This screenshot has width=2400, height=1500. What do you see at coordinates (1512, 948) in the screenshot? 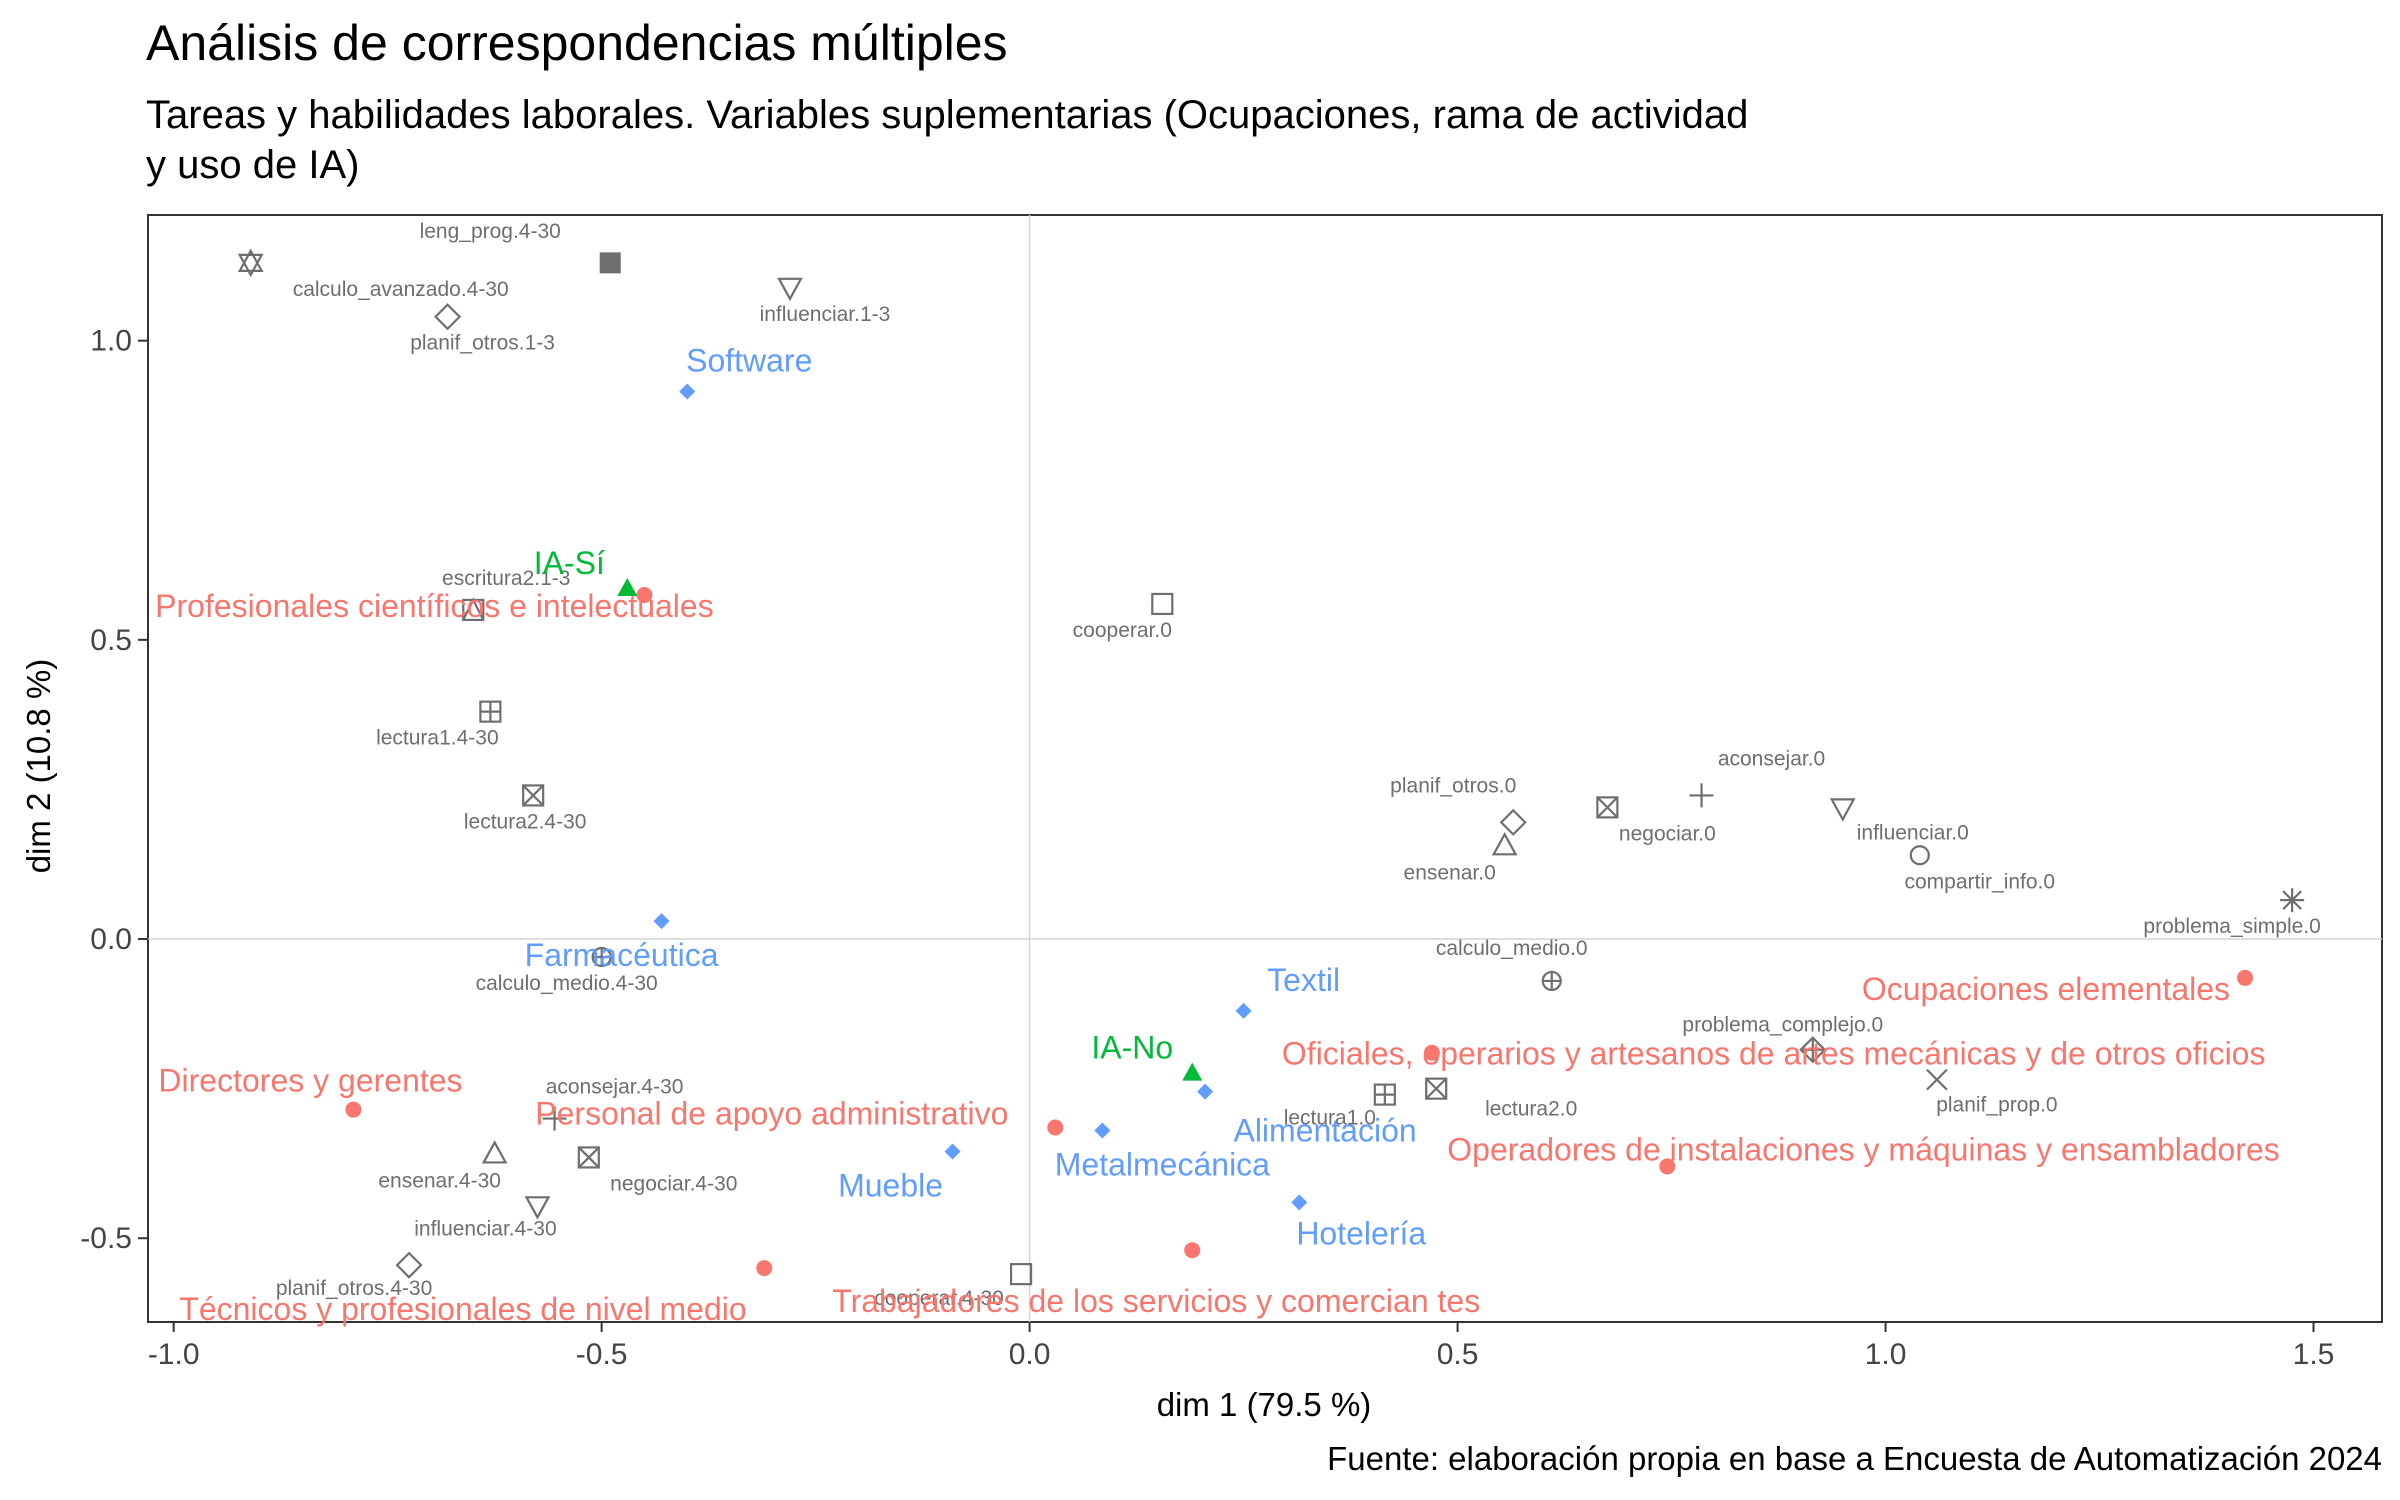
I see `active-label-calculo-medio-0: calculo_medio.0` at bounding box center [1512, 948].